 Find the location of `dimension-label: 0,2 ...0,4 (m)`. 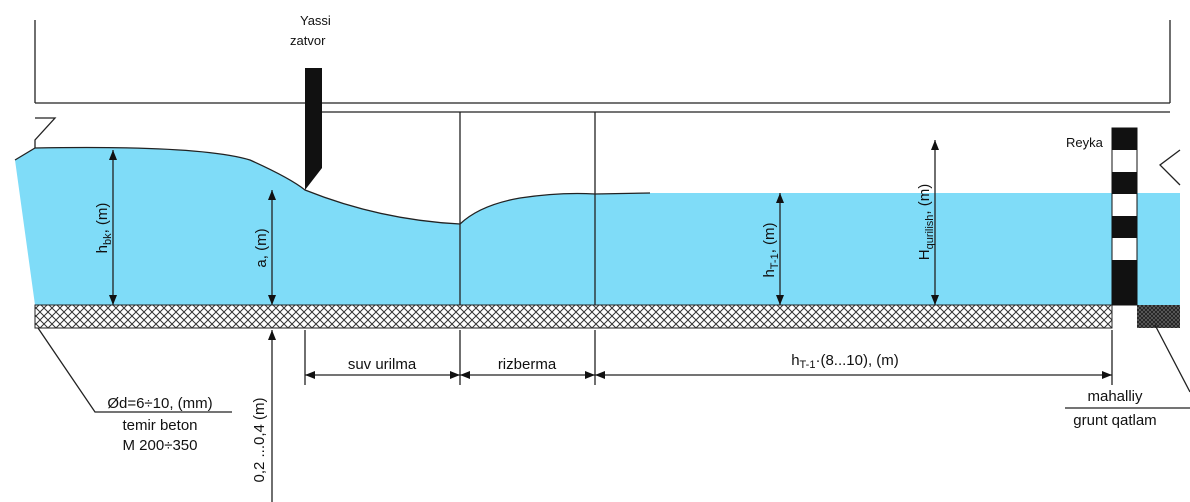

dimension-label: 0,2 ...0,4 (m) is located at coordinates (259, 439).